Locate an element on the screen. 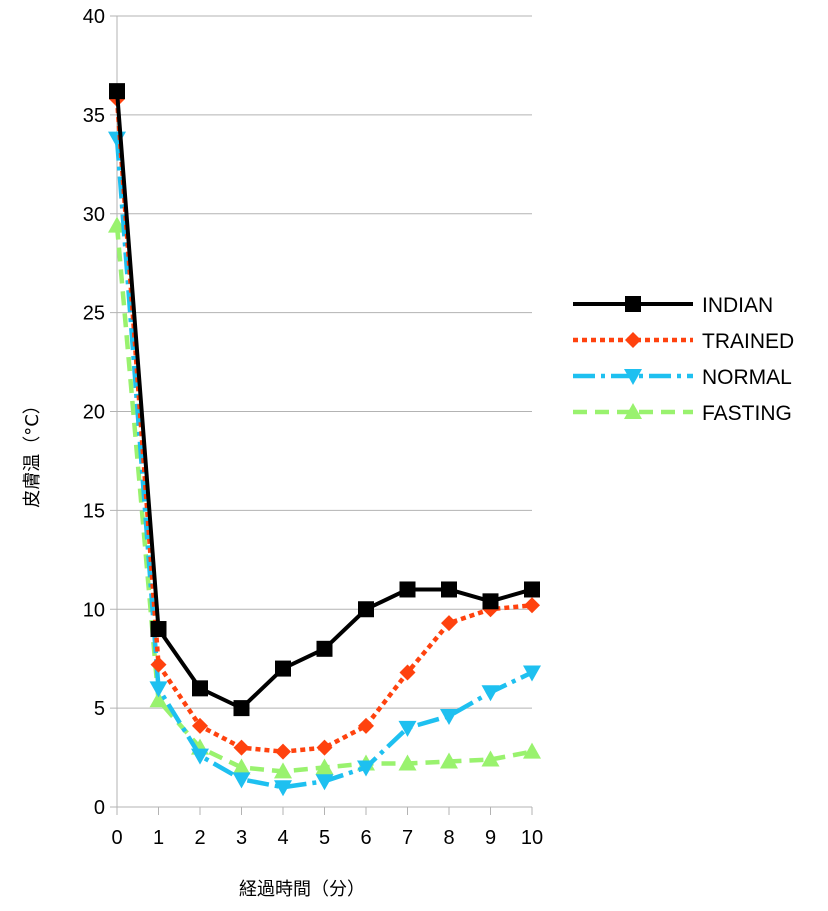  y-tick-label: 25 is located at coordinates (94, 314).